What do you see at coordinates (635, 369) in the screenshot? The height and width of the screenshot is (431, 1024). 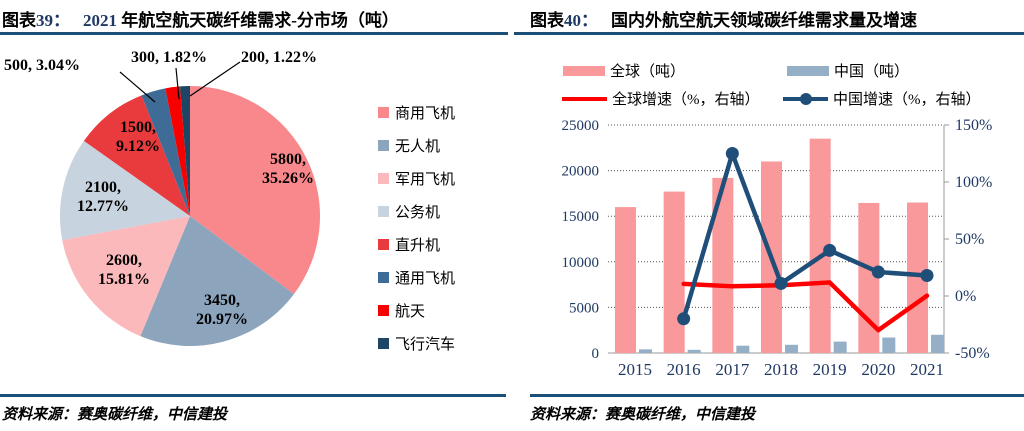 I see `x-axis-tick-label: 2015` at bounding box center [635, 369].